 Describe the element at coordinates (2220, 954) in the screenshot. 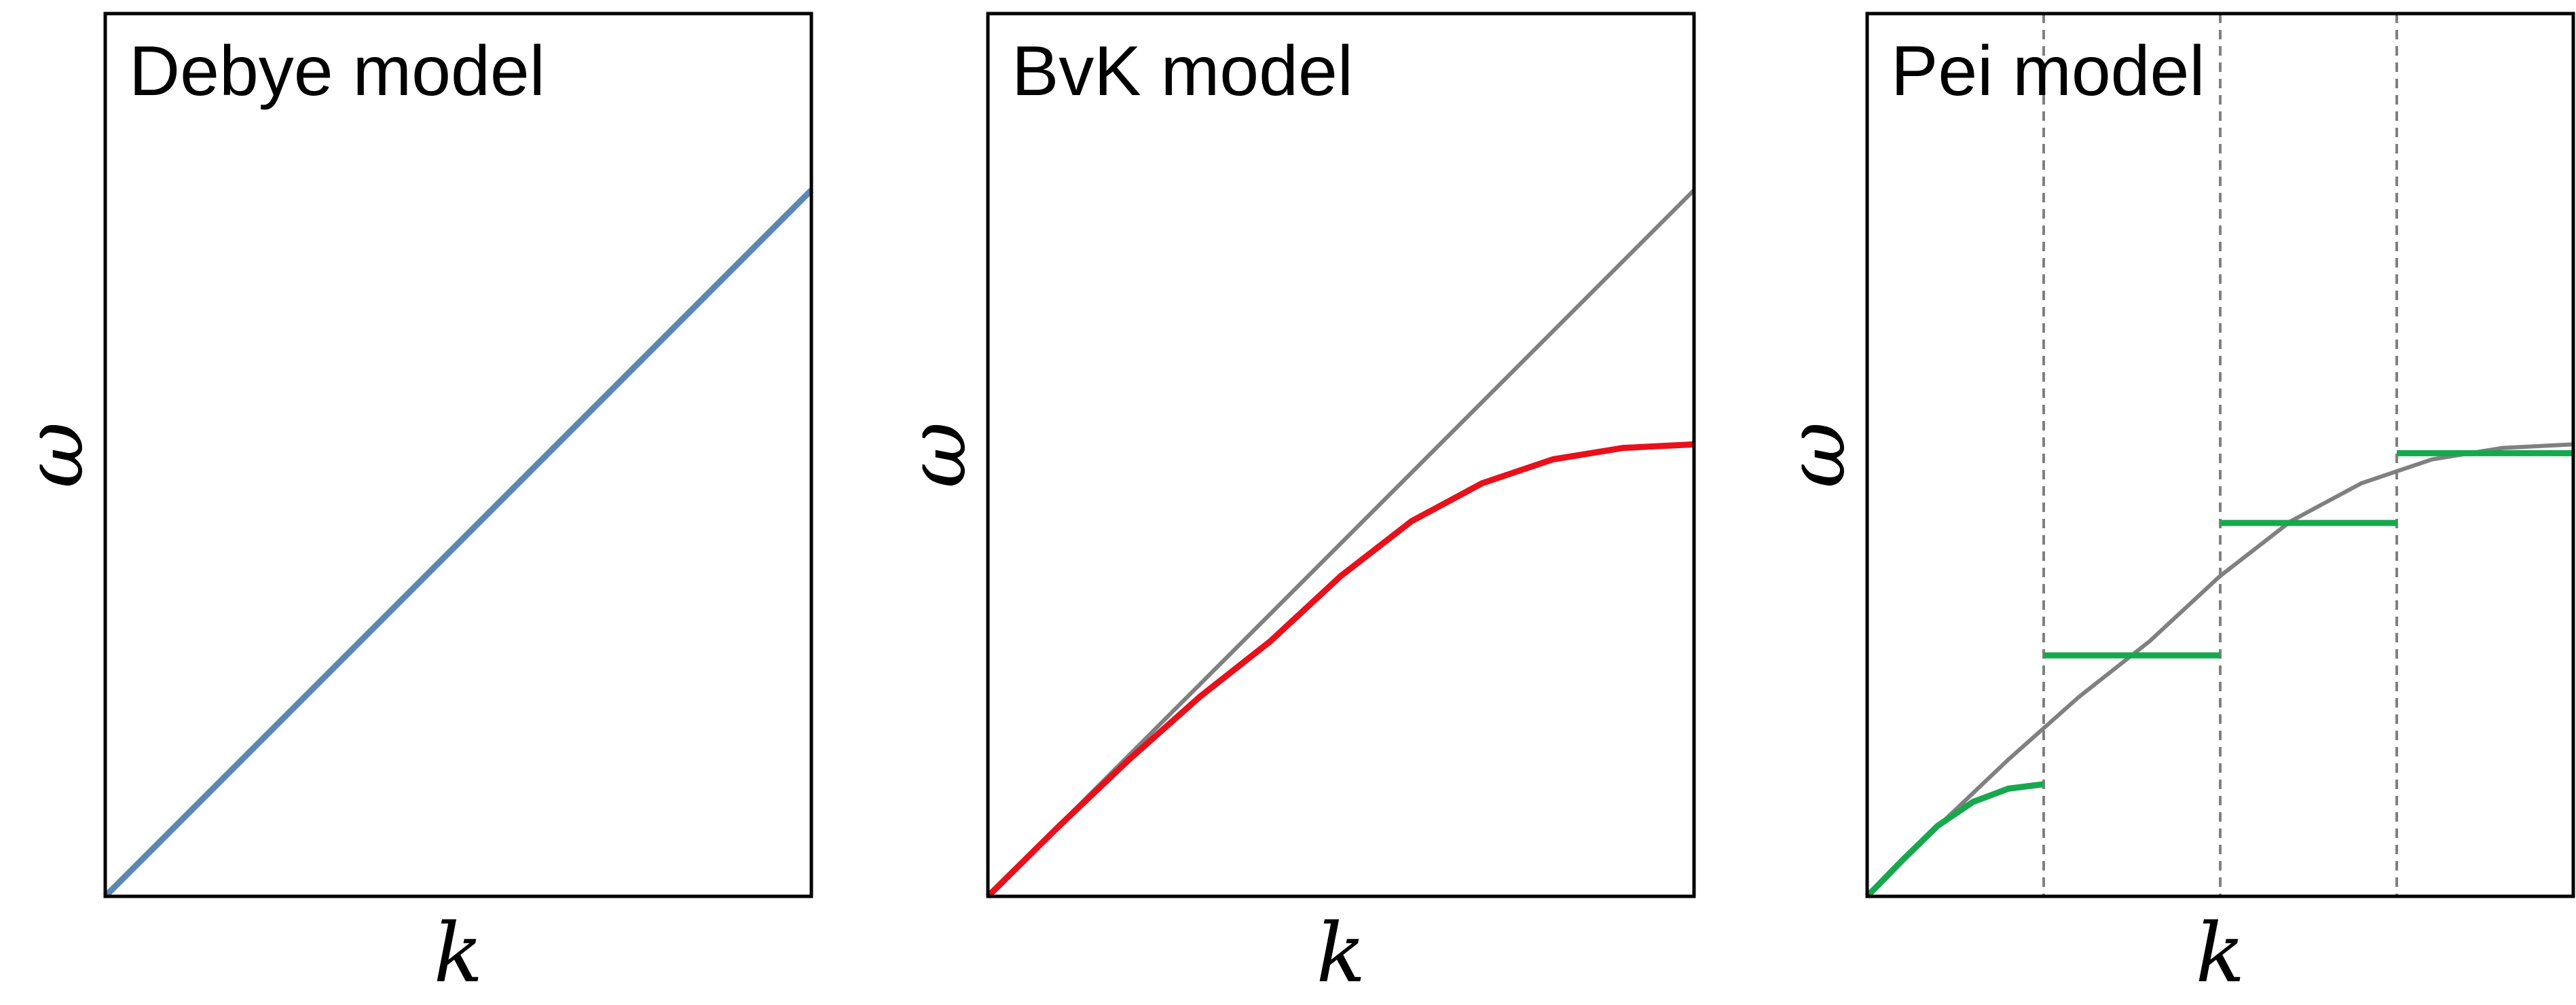

I see `pei-x-axis-label: k` at that location.